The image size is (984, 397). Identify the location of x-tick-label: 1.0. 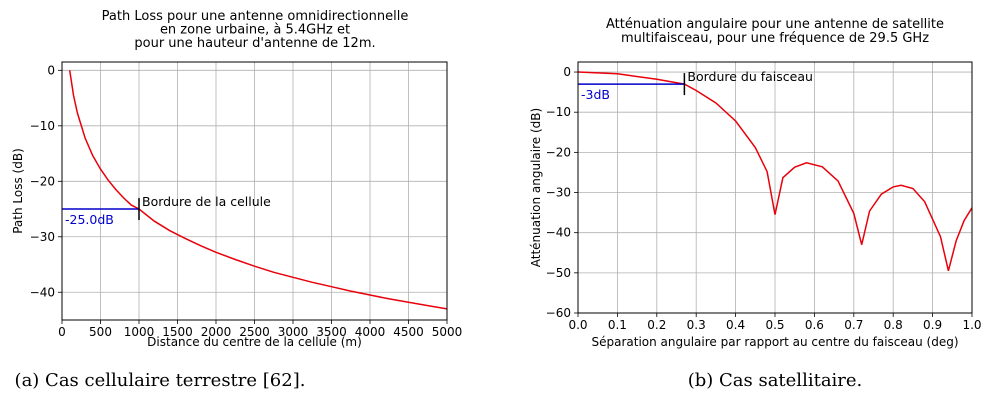
(971, 325).